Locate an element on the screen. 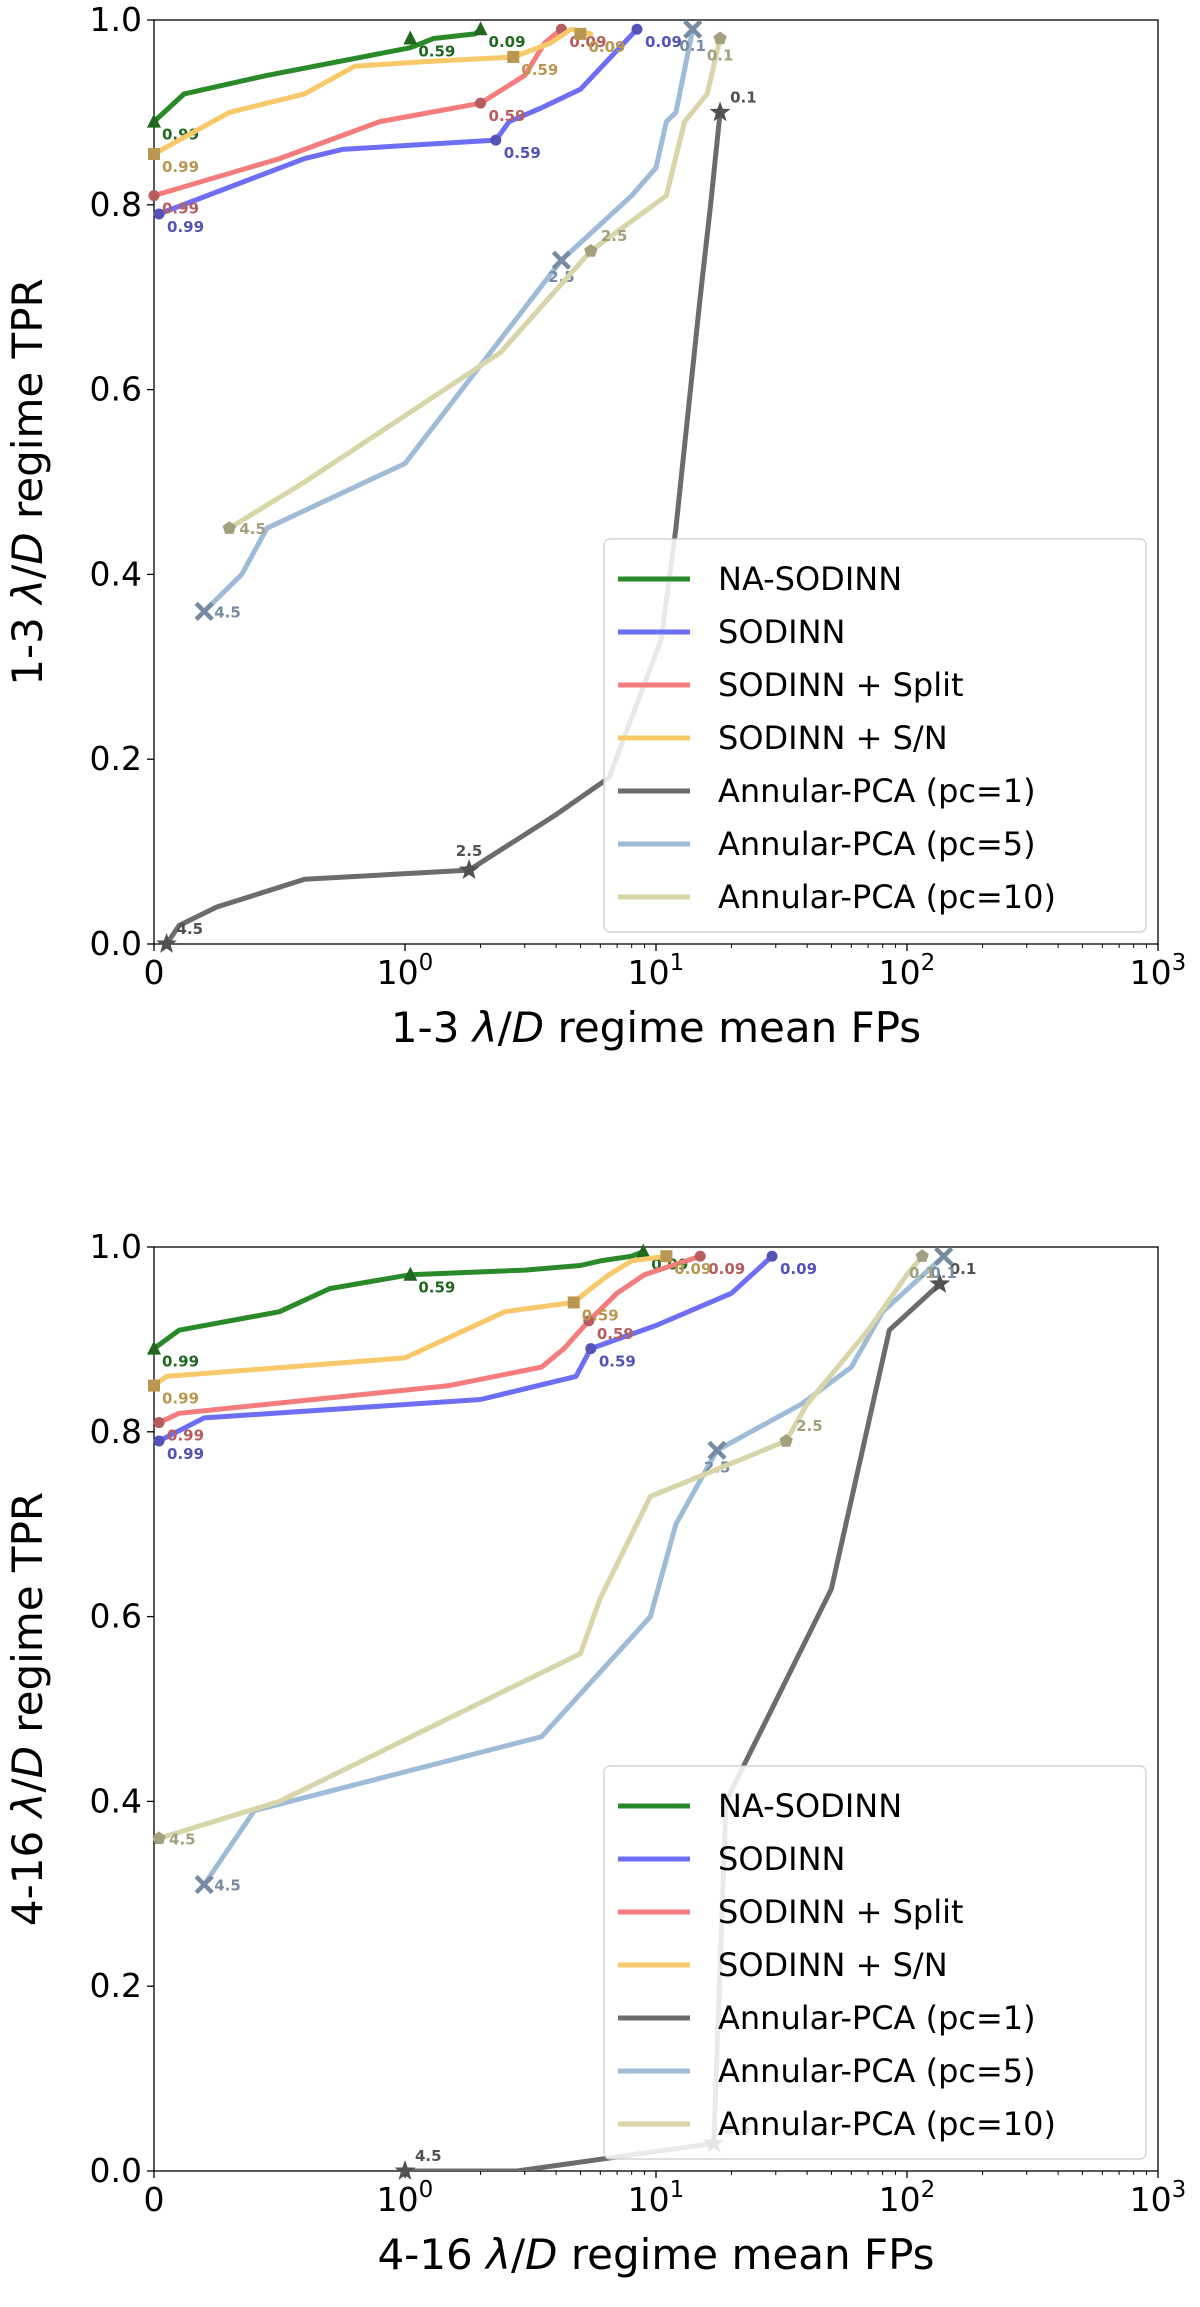  x-tick-label: 10¹ is located at coordinates (656, 971).